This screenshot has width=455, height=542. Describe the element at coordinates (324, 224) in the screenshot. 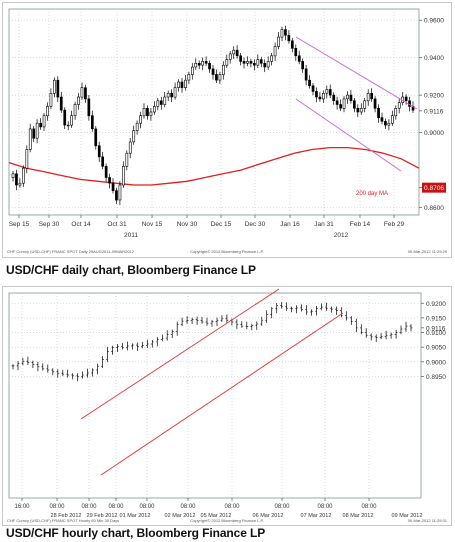

I see `x-tick-label: Jan 31` at that location.